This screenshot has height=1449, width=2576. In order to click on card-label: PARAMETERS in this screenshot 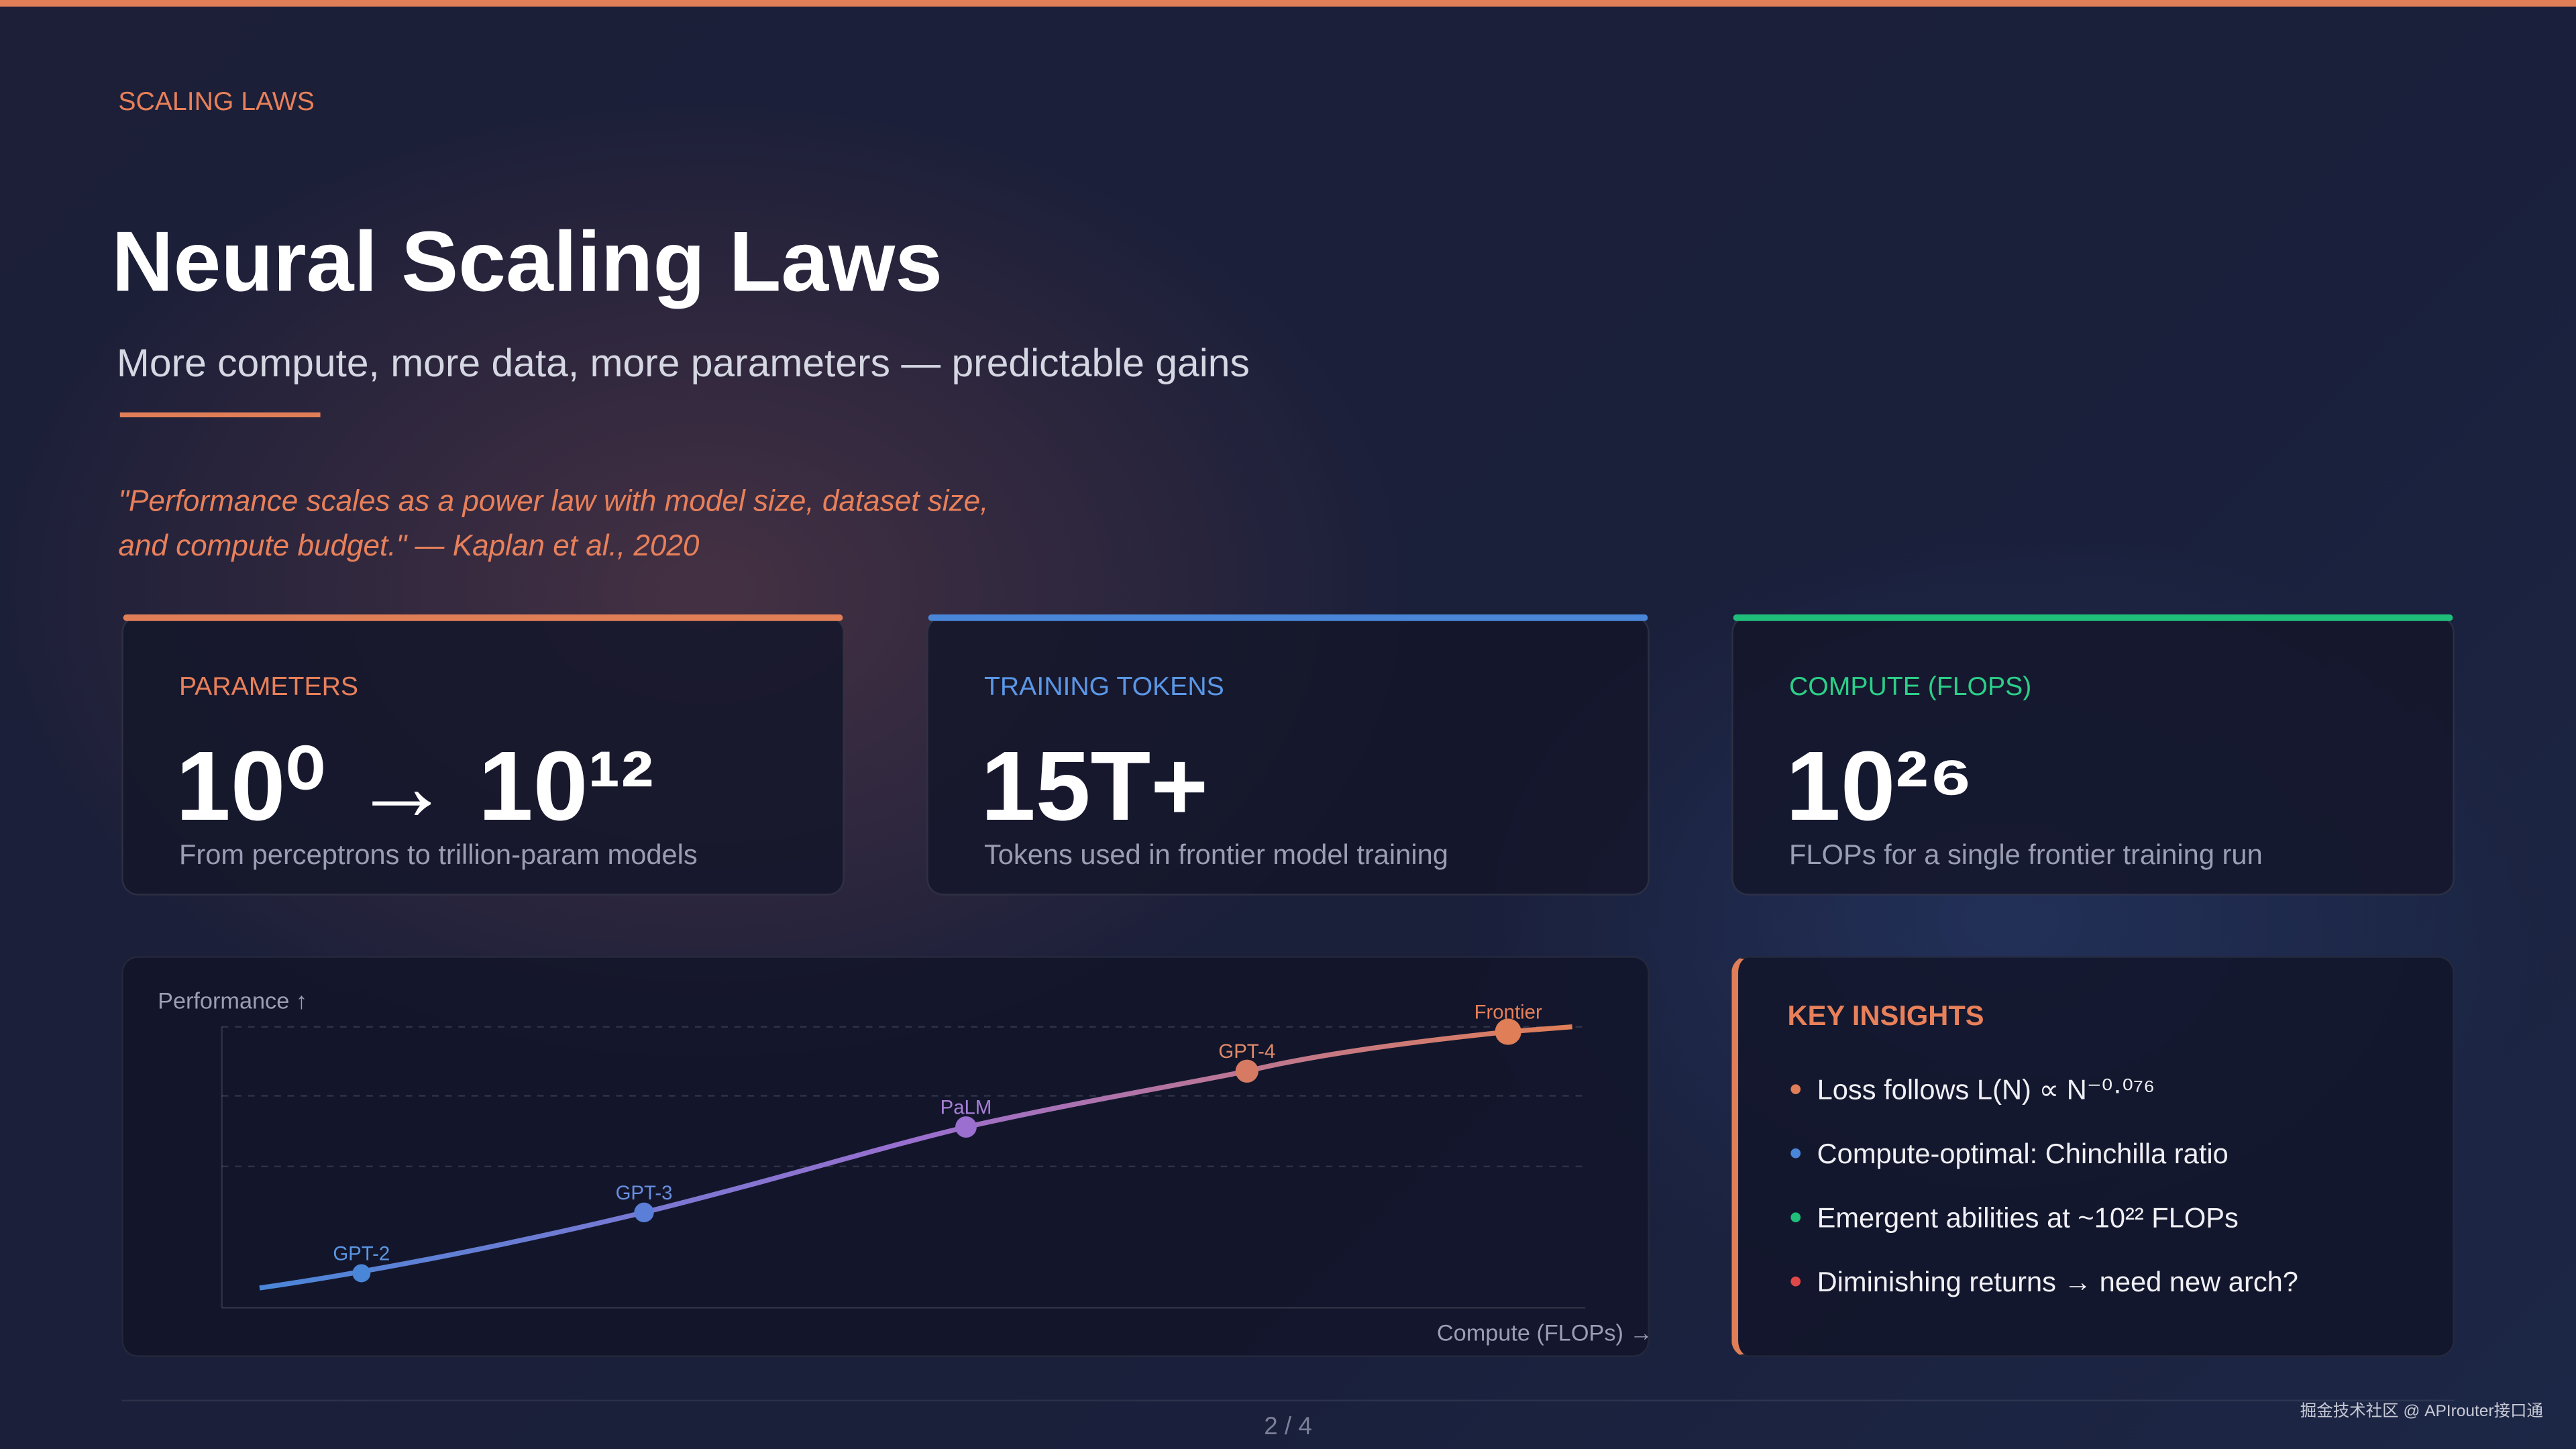, I will do `click(268, 688)`.